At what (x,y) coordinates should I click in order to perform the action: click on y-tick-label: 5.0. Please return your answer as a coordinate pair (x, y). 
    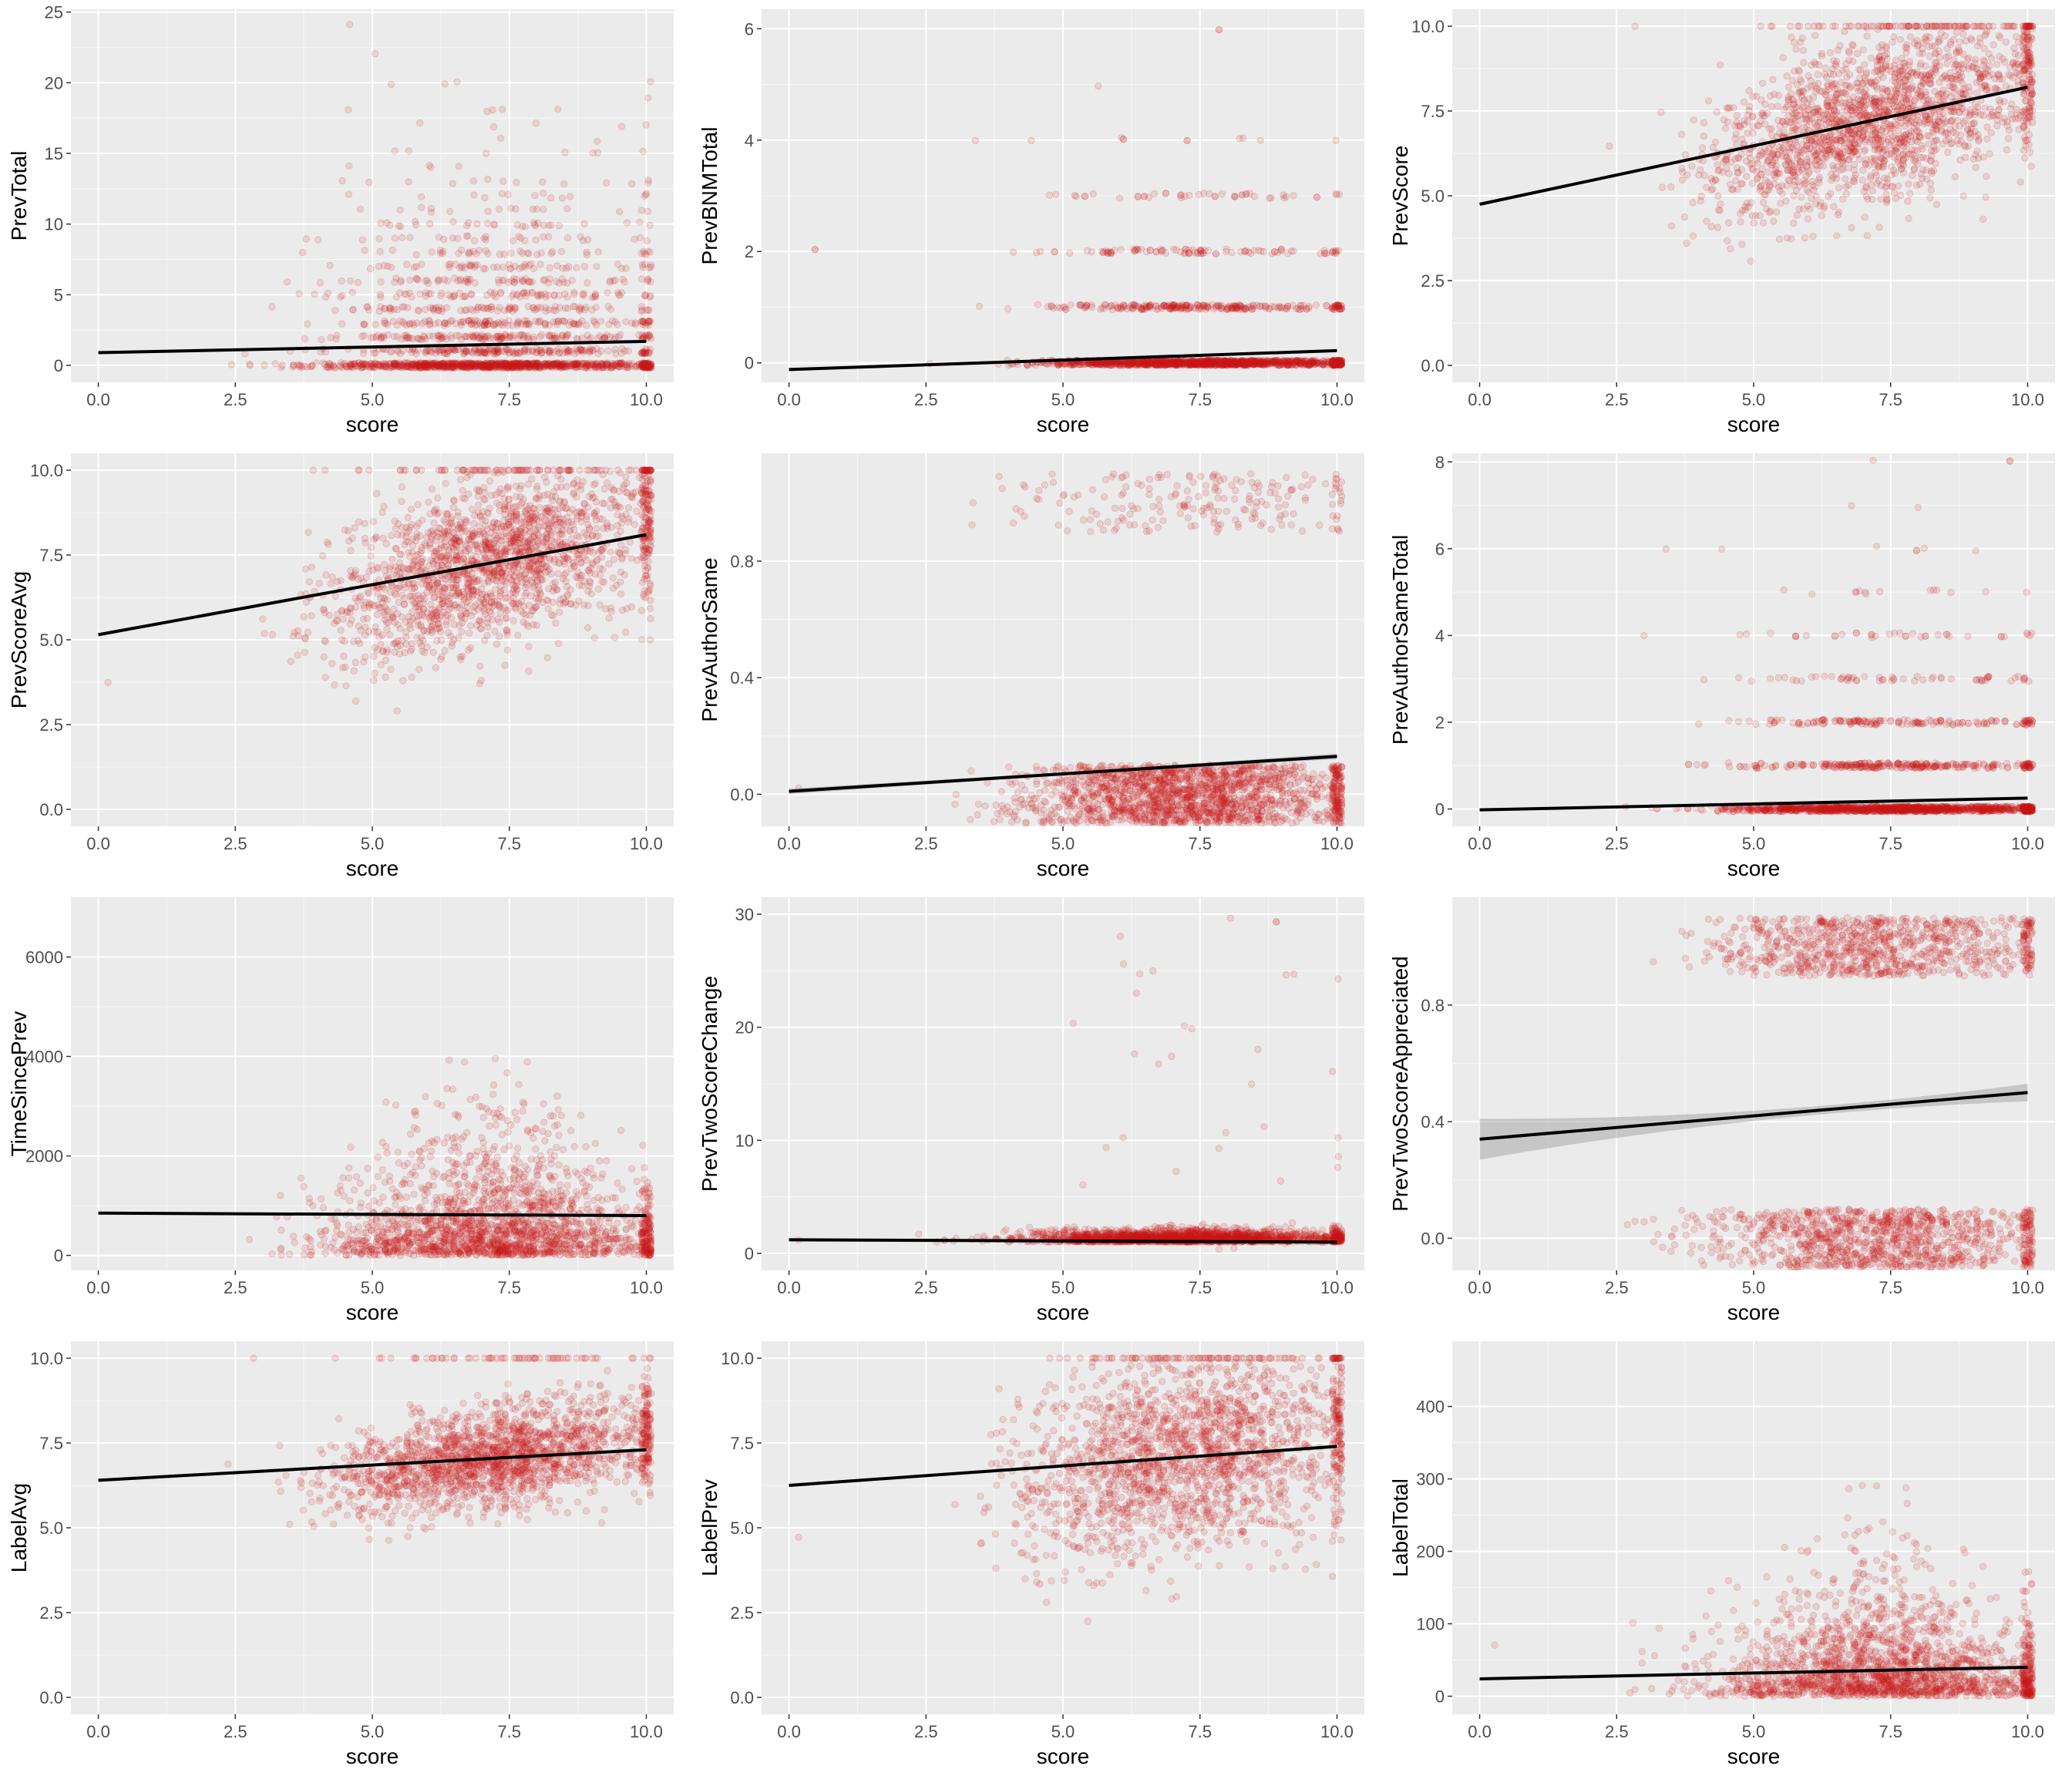
    Looking at the image, I should click on (1433, 197).